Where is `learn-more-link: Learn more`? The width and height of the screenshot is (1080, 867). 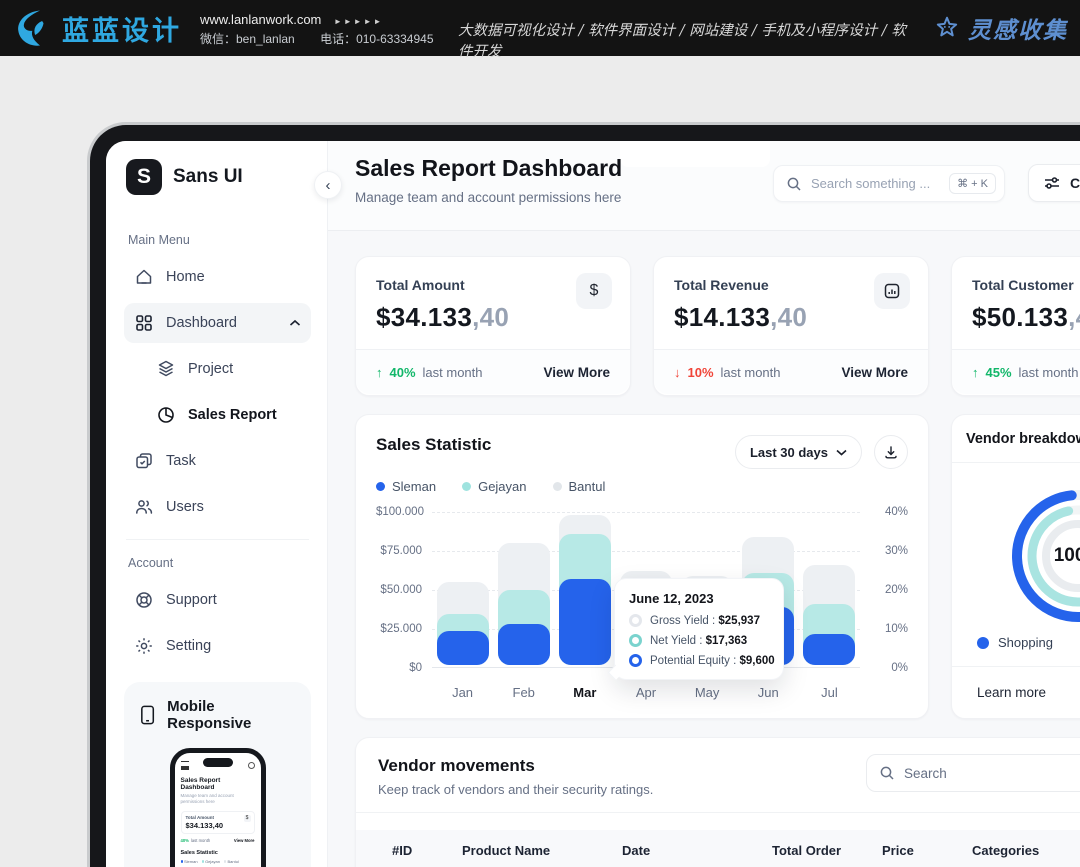 learn-more-link: Learn more is located at coordinates (1012, 692).